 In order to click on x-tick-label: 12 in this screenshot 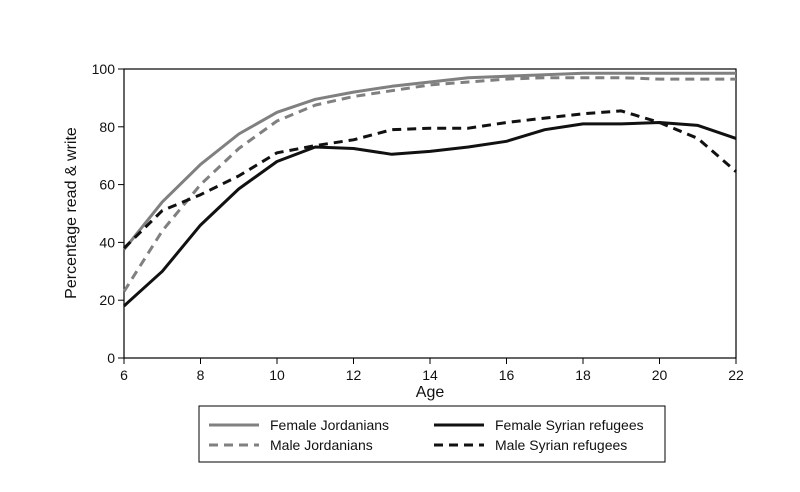, I will do `click(354, 375)`.